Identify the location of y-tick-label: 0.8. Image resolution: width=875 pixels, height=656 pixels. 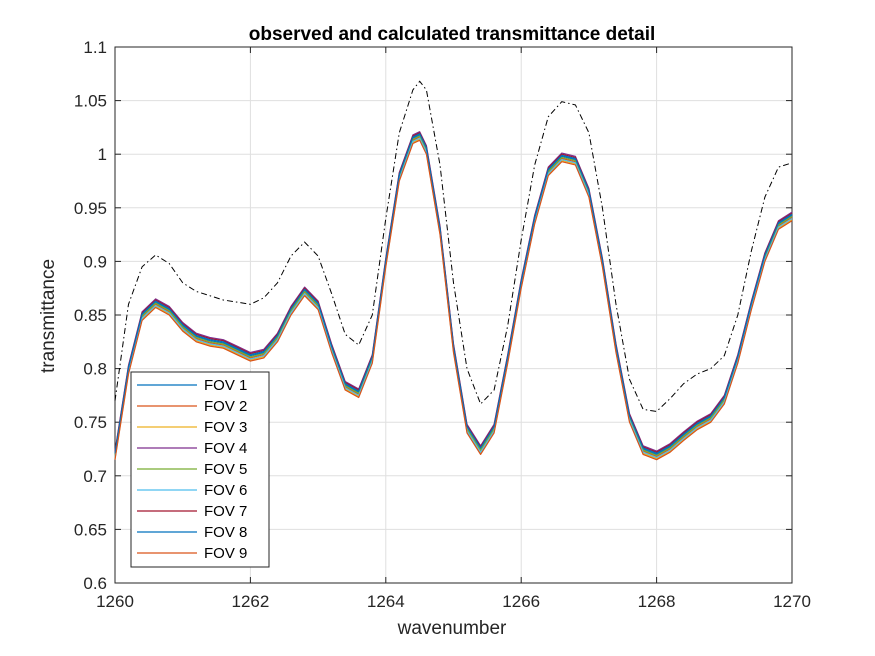
(95, 369).